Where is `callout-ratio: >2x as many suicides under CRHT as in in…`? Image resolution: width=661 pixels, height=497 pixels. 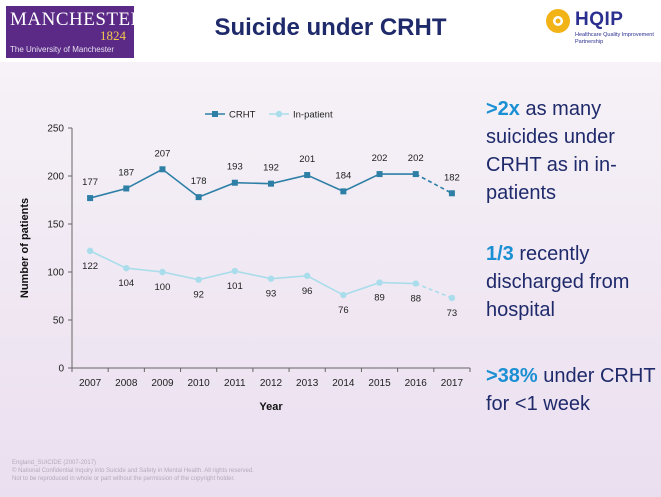
callout-ratio: >2x as many suicides under CRHT as in in… is located at coordinates (571, 151).